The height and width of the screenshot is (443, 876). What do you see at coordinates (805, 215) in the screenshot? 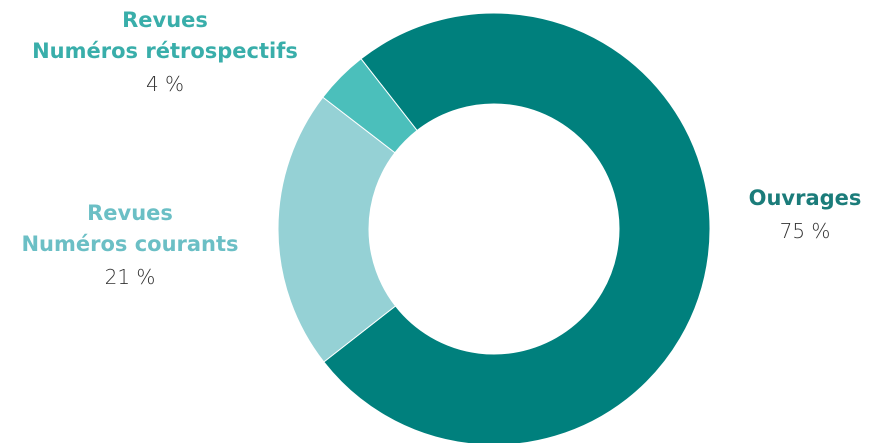
I see `slice-label-ouvrages: Ouvrages 75 %` at bounding box center [805, 215].